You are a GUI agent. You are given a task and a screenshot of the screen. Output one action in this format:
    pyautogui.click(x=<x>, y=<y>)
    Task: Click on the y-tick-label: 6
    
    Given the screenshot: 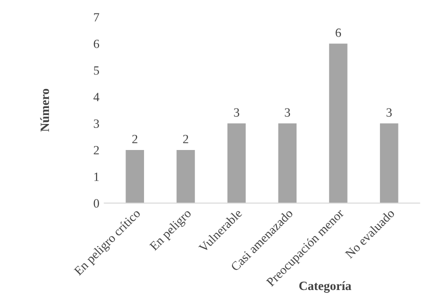 What is the action you would take?
    pyautogui.click(x=97, y=44)
    